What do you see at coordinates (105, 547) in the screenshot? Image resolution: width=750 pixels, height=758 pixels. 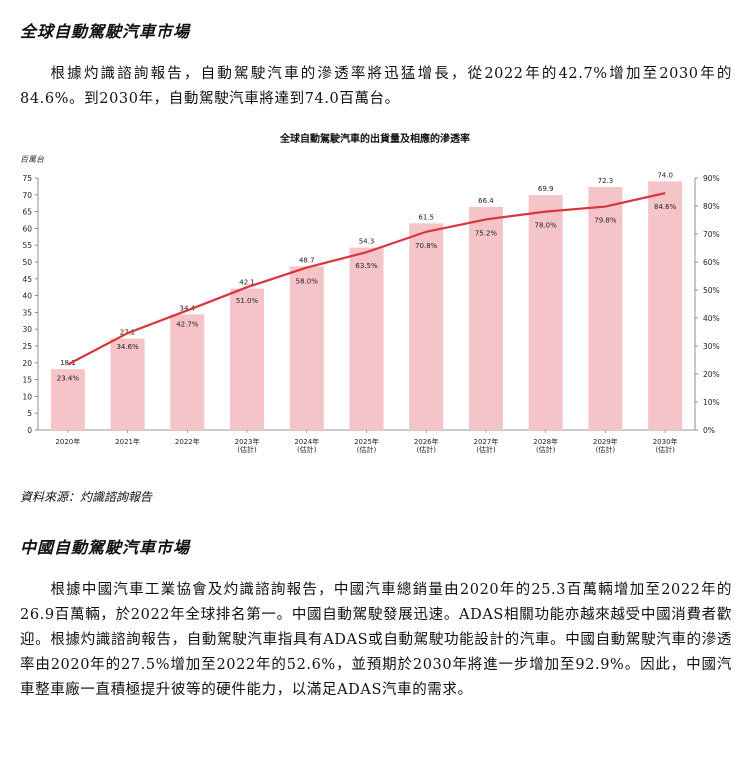 I see `section-heading-china: 中國自動駕駛汽車市場` at bounding box center [105, 547].